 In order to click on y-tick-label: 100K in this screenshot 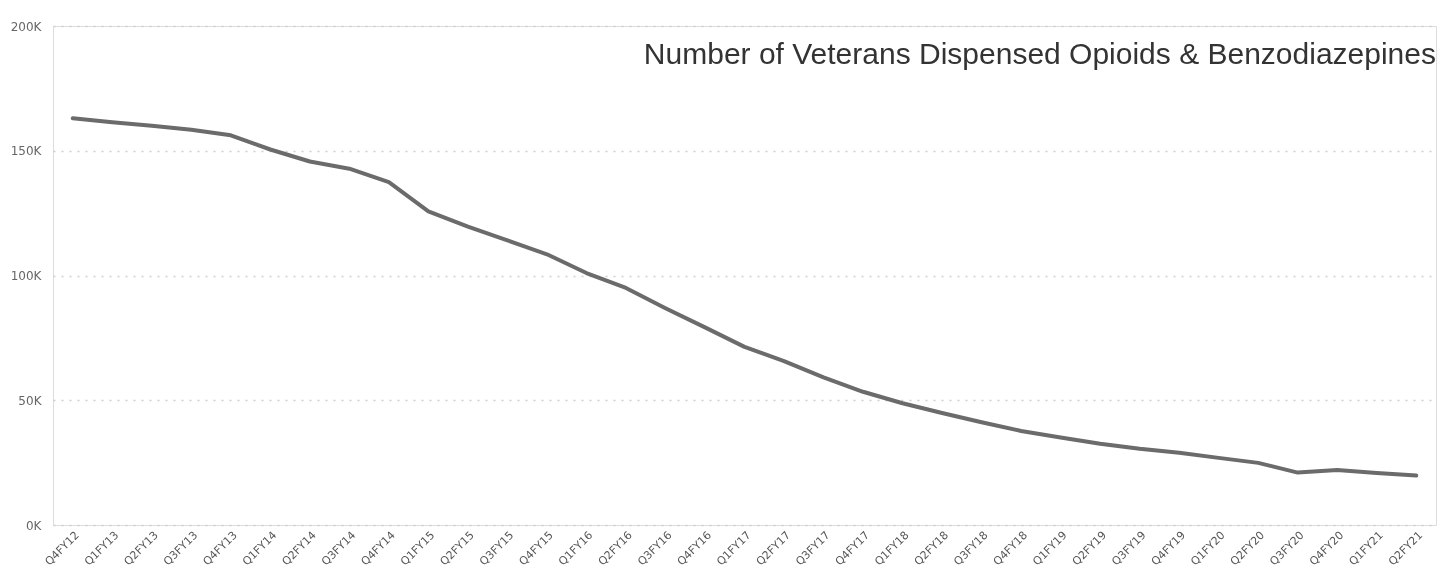, I will do `click(26, 276)`.